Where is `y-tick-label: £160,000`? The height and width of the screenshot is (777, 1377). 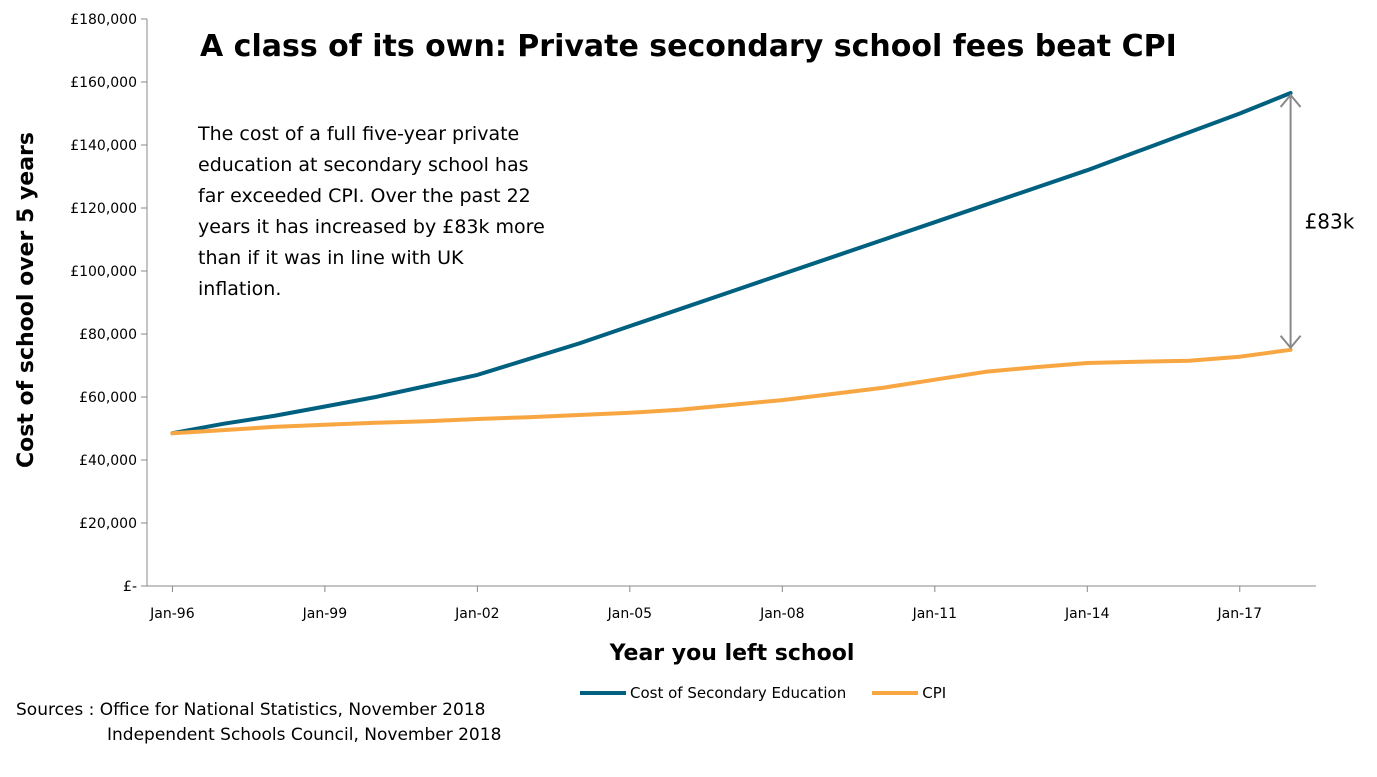 y-tick-label: £160,000 is located at coordinates (103, 83).